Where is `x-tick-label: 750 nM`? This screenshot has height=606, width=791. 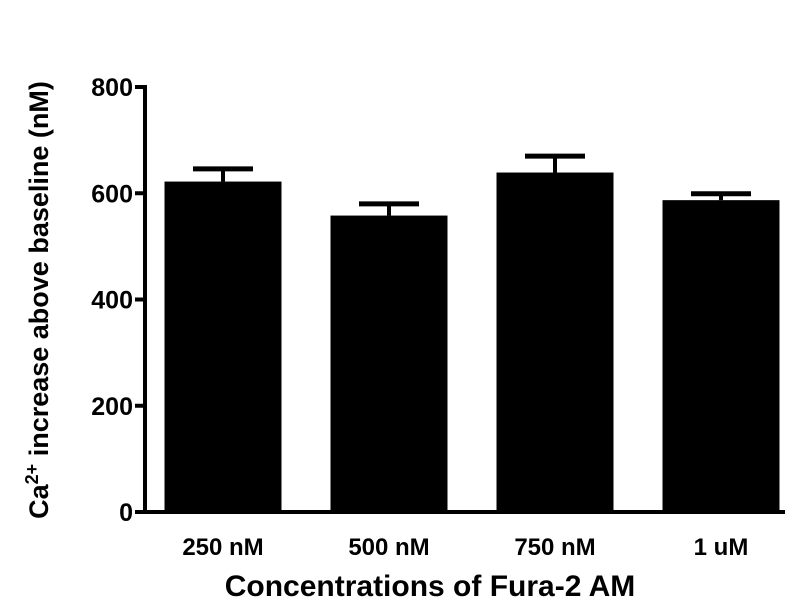 x-tick-label: 750 nM is located at coordinates (554, 547).